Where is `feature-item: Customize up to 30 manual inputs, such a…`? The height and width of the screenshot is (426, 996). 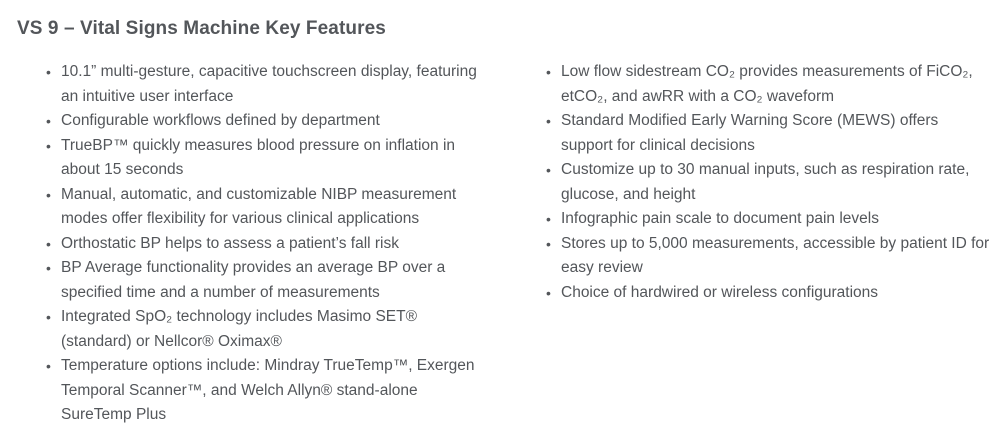 feature-item: Customize up to 30 manual inputs, such a… is located at coordinates (768, 182).